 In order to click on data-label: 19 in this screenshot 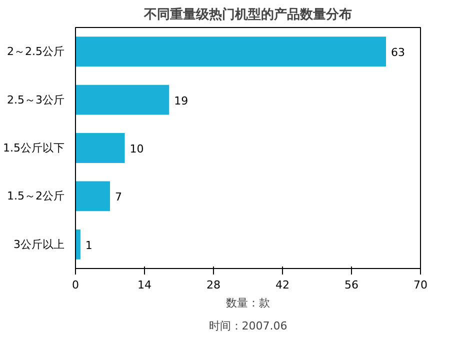, I will do `click(181, 101)`.